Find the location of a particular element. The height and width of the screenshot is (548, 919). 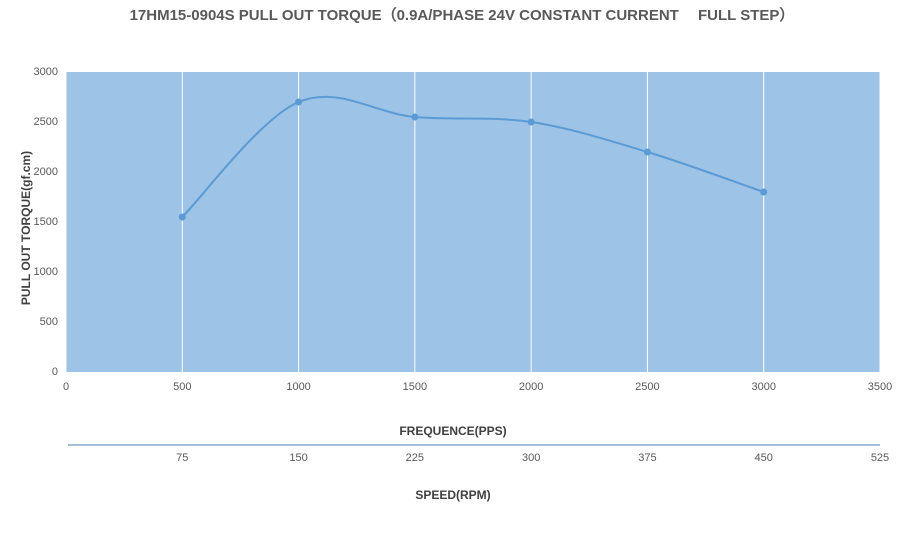

series-line is located at coordinates (473, 156).